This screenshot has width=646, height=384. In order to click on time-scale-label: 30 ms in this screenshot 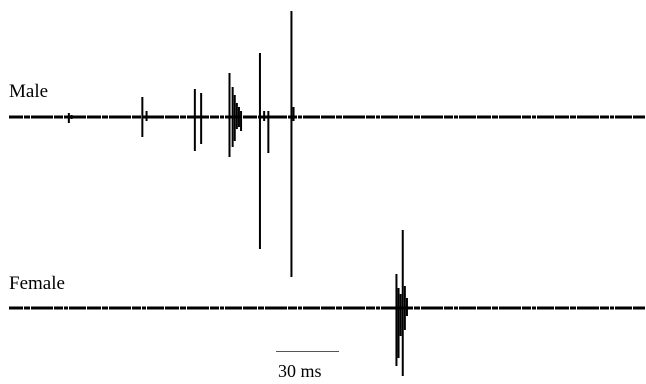, I will do `click(300, 371)`.